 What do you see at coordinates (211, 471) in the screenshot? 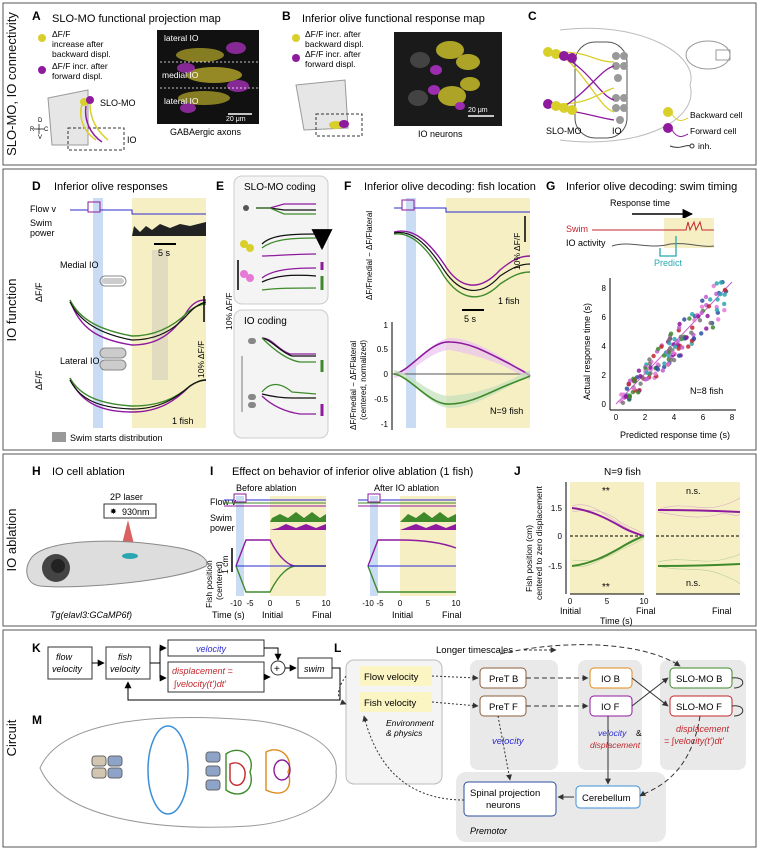
I see `panel-letter-i: I` at bounding box center [211, 471].